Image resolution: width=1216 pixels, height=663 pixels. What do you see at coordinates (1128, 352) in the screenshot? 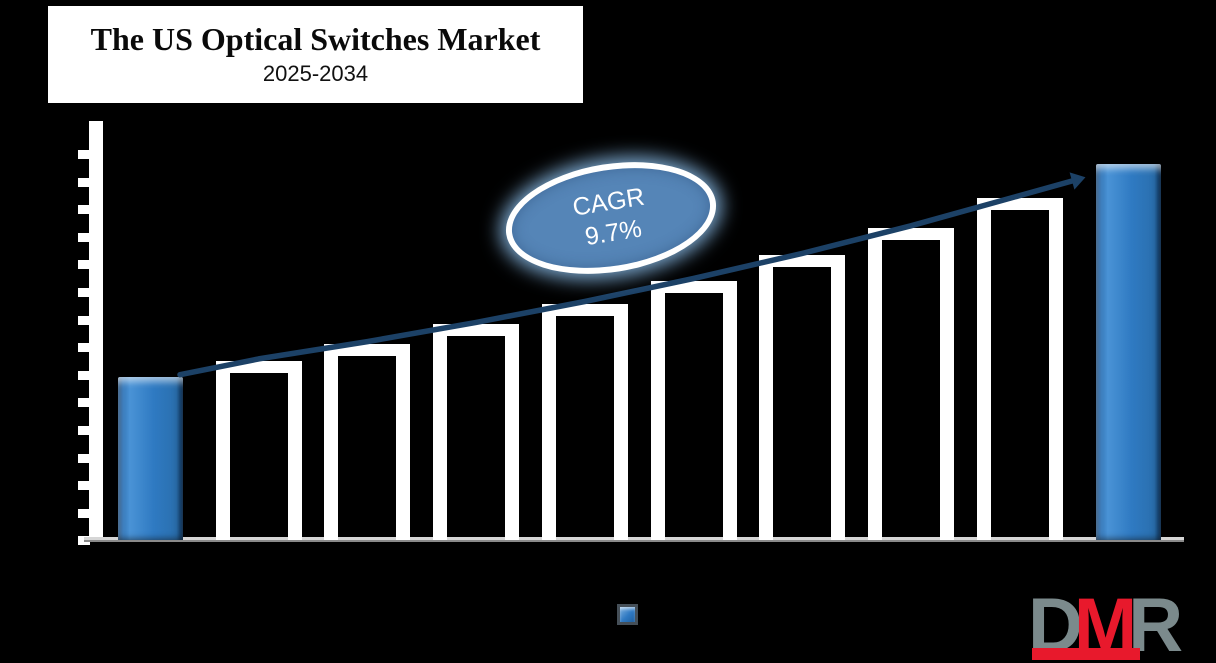
I see `bar-2034` at bounding box center [1128, 352].